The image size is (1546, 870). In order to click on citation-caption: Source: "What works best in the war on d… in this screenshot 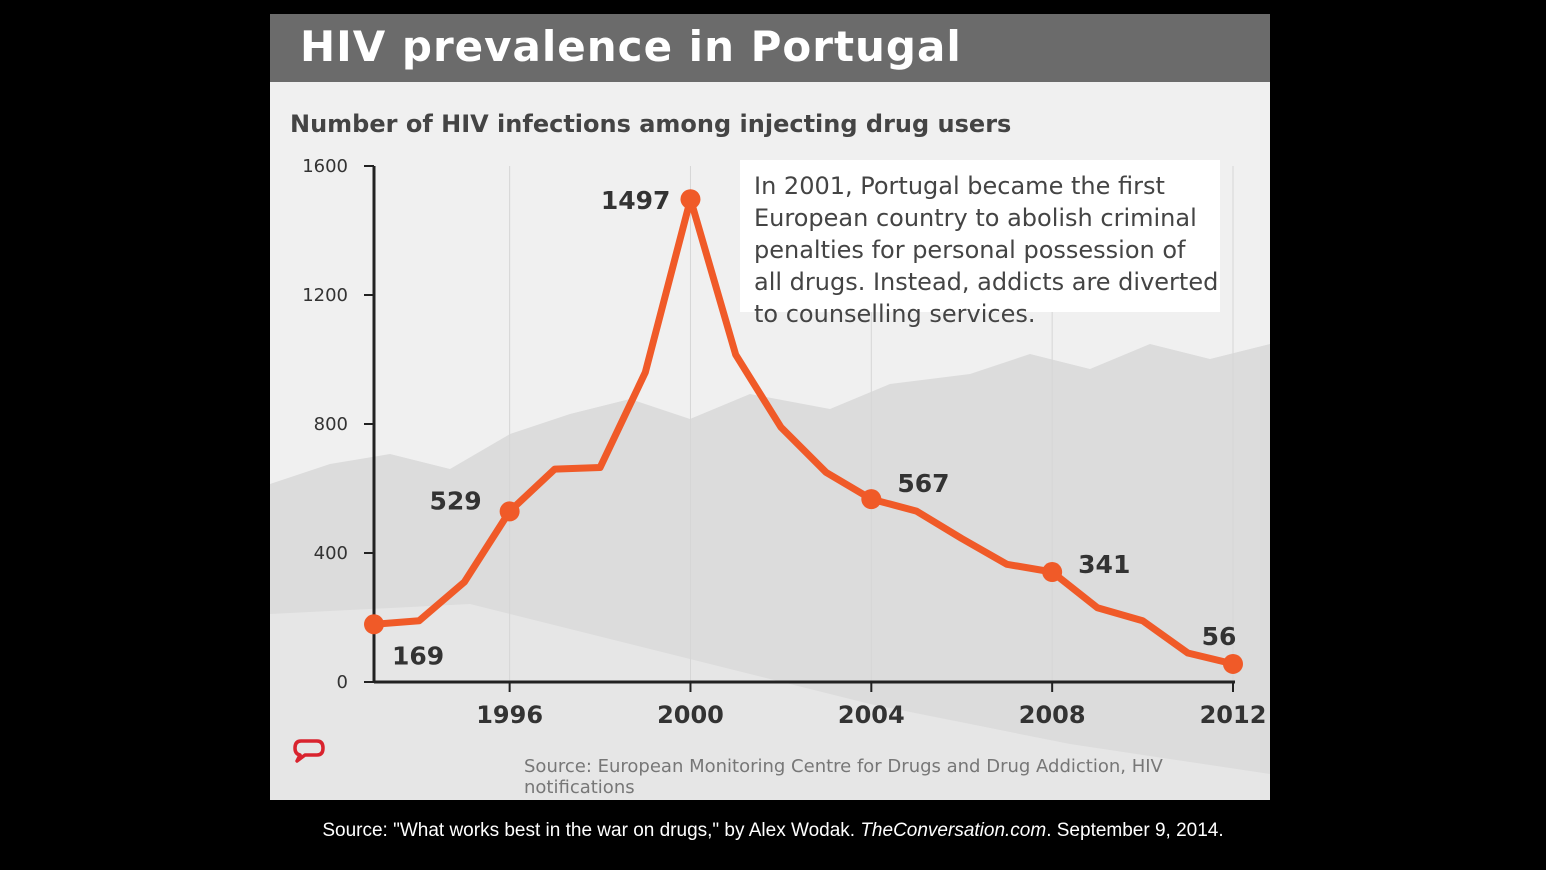, I will do `click(773, 831)`.